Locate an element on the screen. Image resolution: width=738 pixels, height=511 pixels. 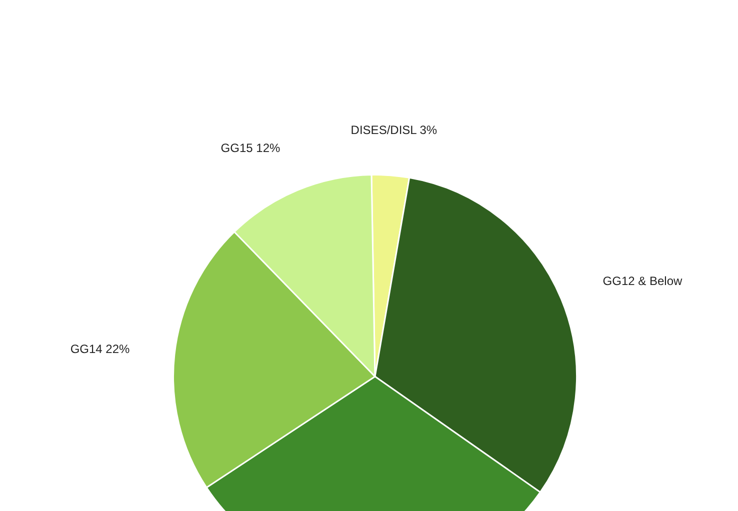
slice-label: GG12 & Below is located at coordinates (642, 281).